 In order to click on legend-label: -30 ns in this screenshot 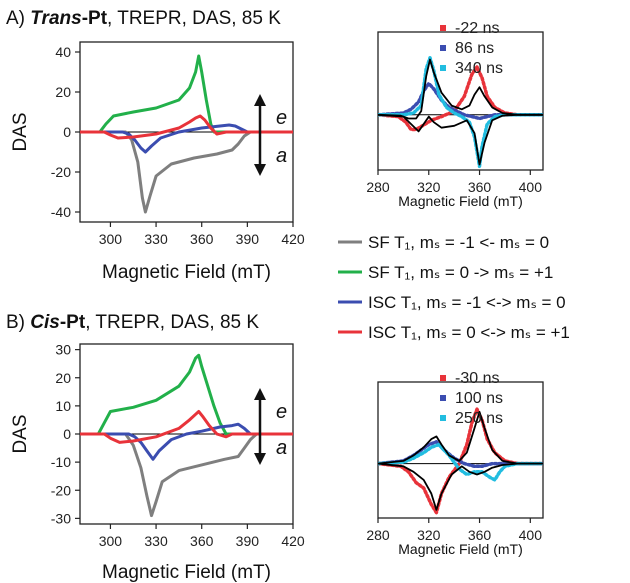, I will do `click(477, 378)`.